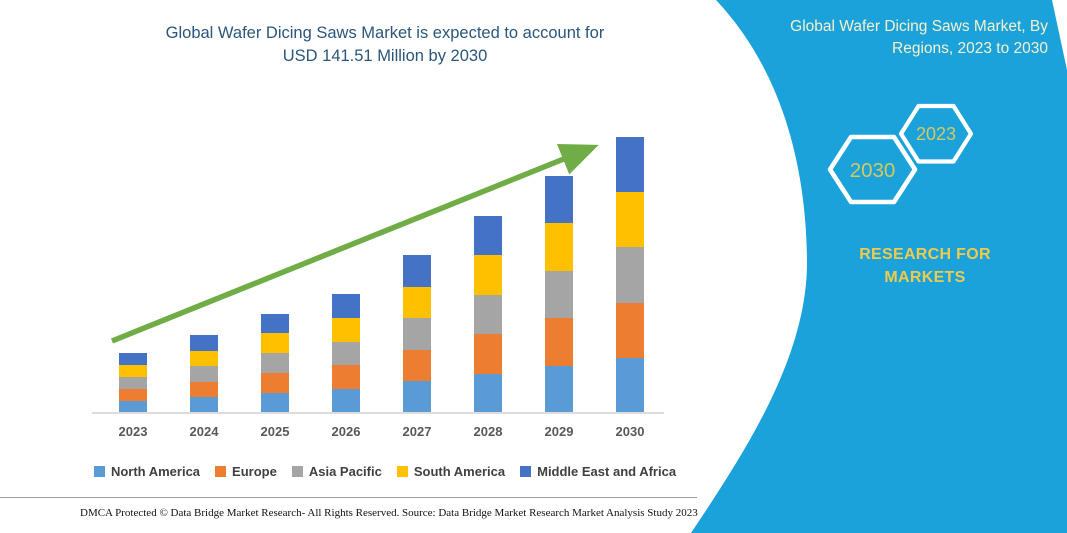  I want to click on legend-swatch-south-america, so click(402, 471).